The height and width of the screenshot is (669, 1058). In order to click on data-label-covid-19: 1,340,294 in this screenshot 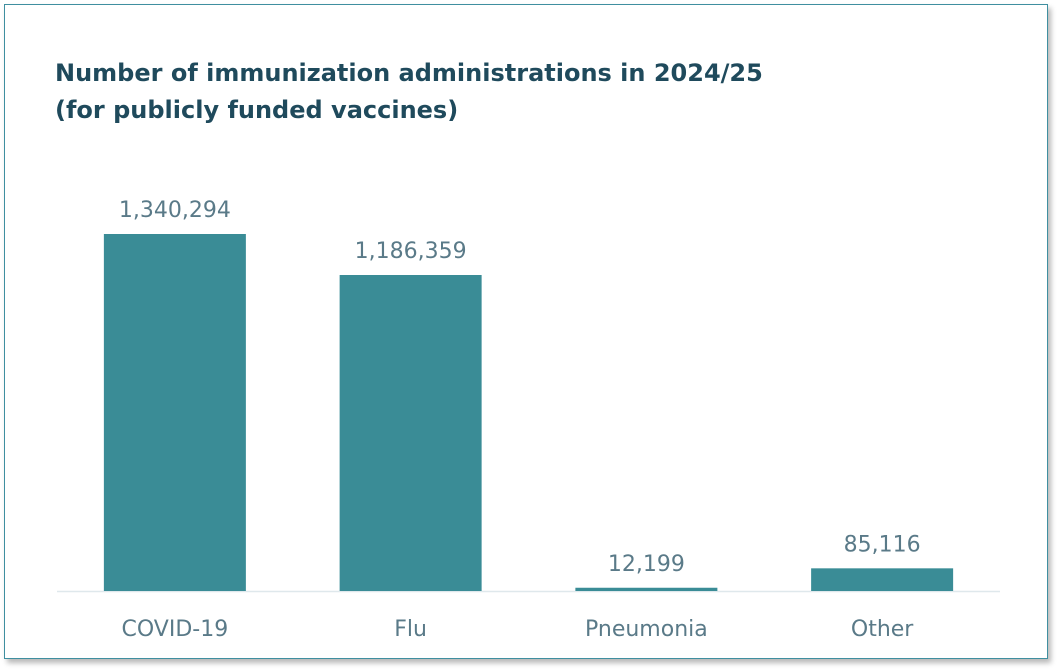, I will do `click(175, 210)`.